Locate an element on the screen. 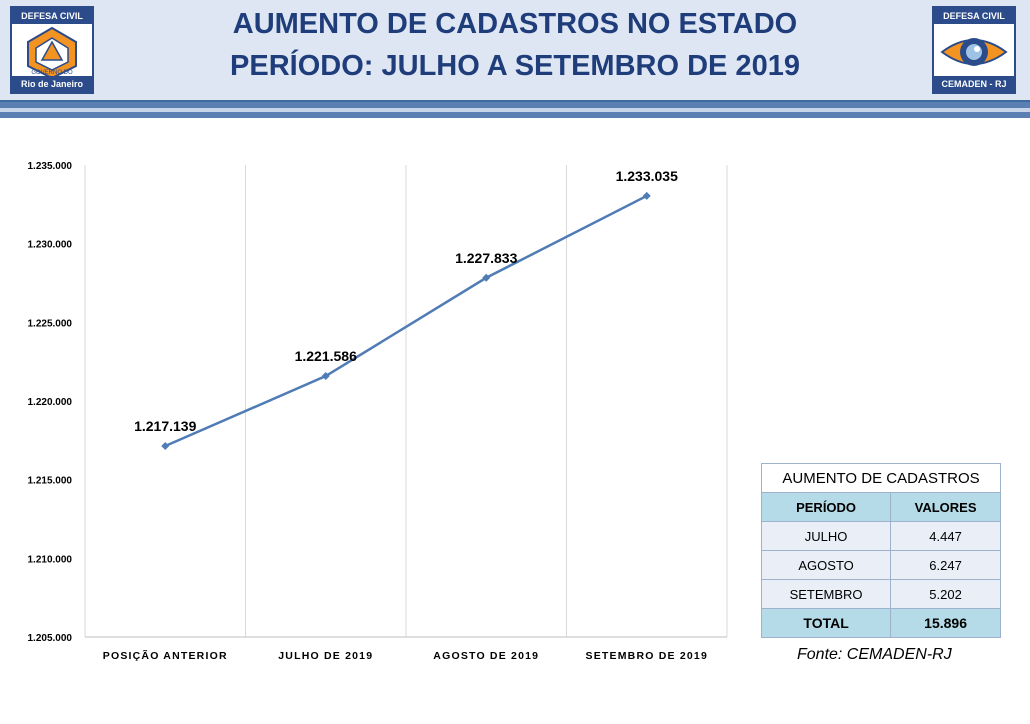  y-tick-label: 1.230.000 is located at coordinates (50, 245).